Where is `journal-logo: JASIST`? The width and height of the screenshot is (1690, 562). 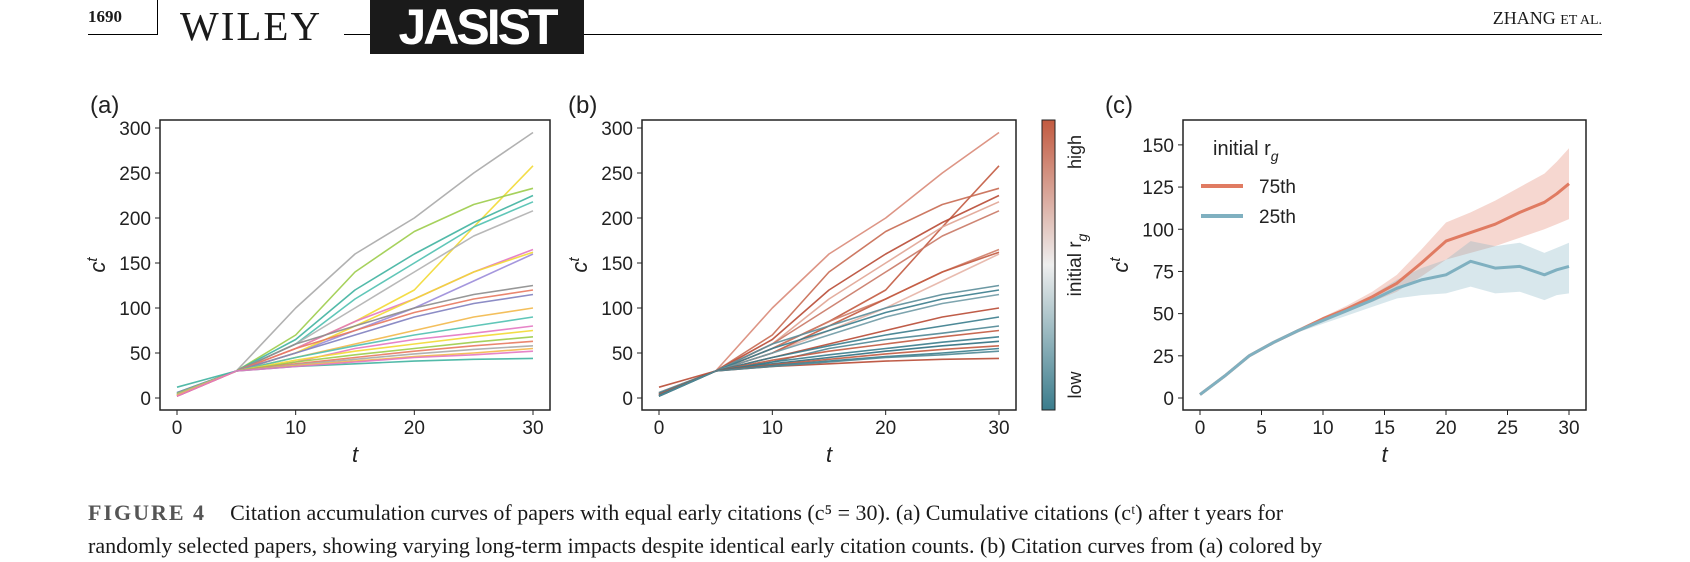
journal-logo: JASIST is located at coordinates (478, 27).